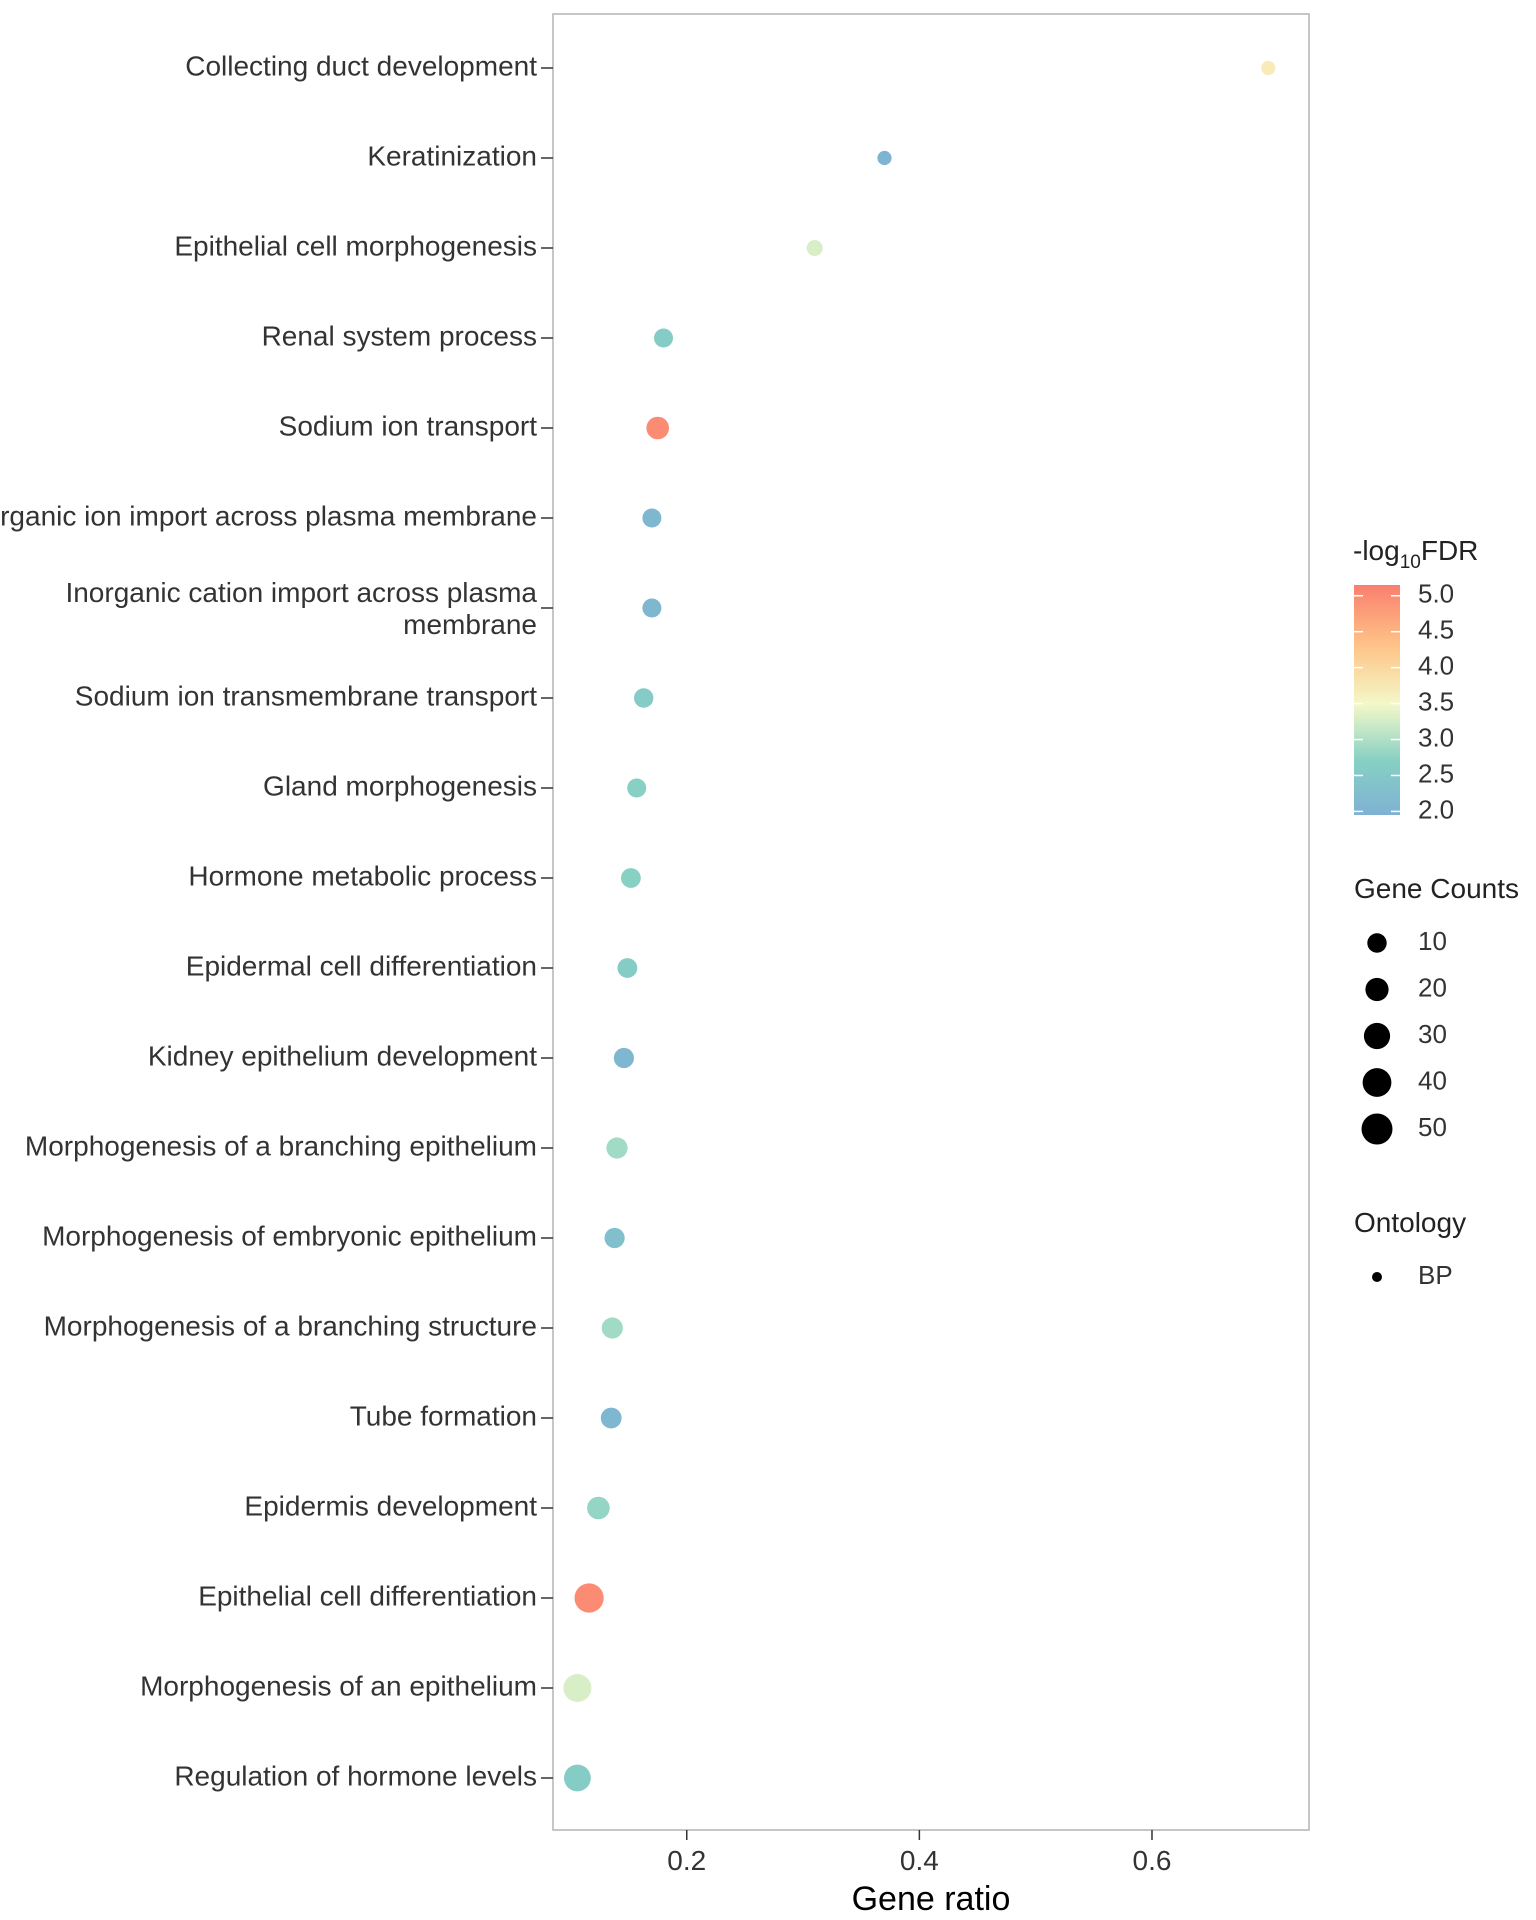  Describe the element at coordinates (1377, 1277) in the screenshot. I see `shape-legend-dot` at that location.